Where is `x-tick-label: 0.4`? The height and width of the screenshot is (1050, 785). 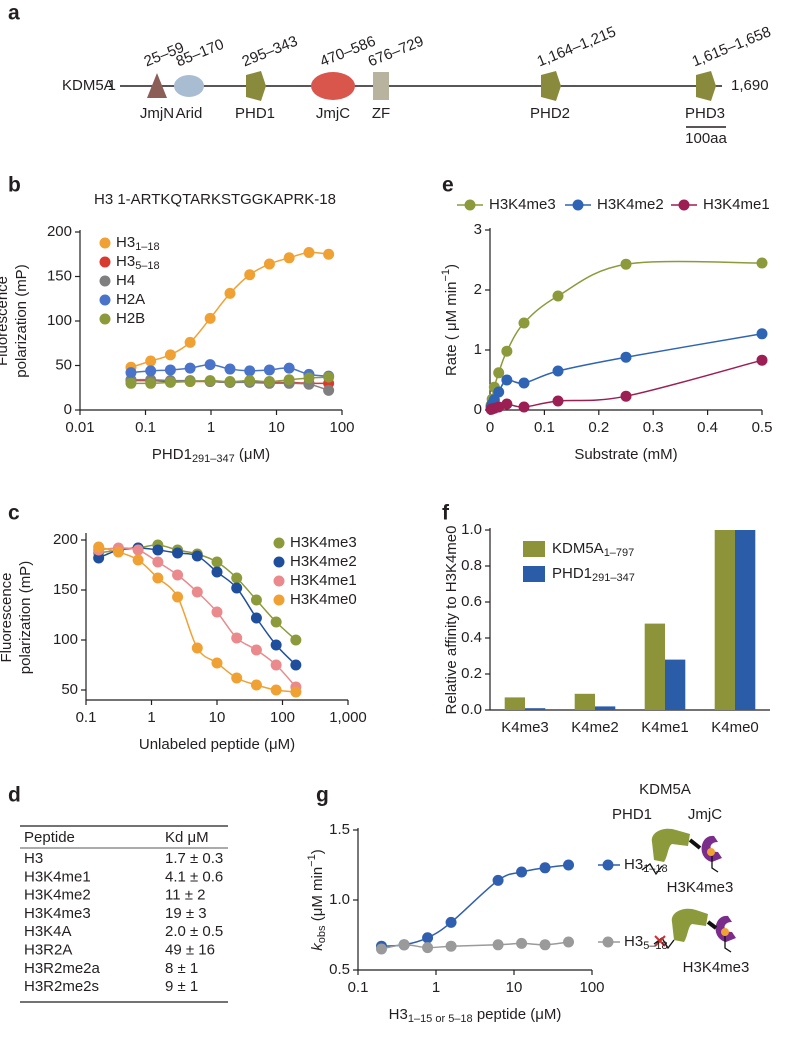
x-tick-label: 0.4 is located at coordinates (707, 427).